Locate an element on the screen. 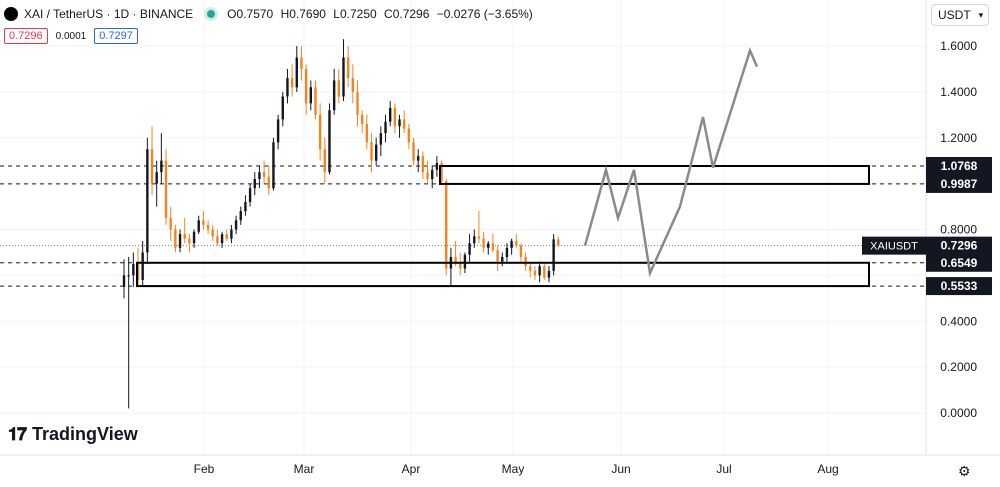  price-label-text: 1.0768 is located at coordinates (959, 166).